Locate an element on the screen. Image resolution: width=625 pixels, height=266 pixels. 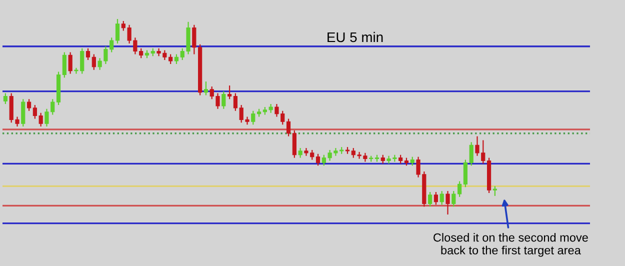
text: Closed it on the second move back to the first target area is located at coordinates (511, 245).